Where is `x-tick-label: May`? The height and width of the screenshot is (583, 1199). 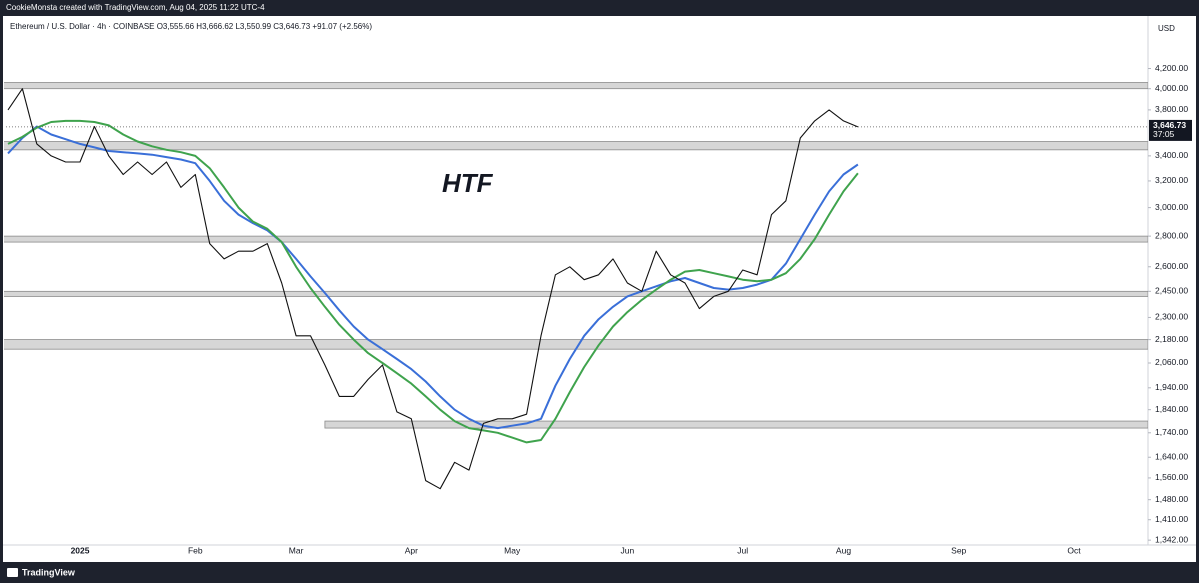
x-tick-label: May is located at coordinates (512, 550).